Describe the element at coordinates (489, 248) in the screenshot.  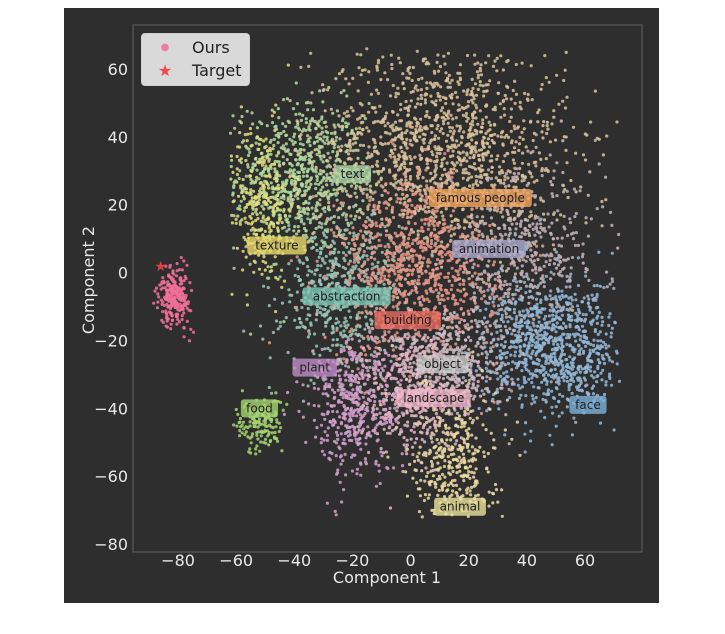
I see `cluster-label-animation: animation` at that location.